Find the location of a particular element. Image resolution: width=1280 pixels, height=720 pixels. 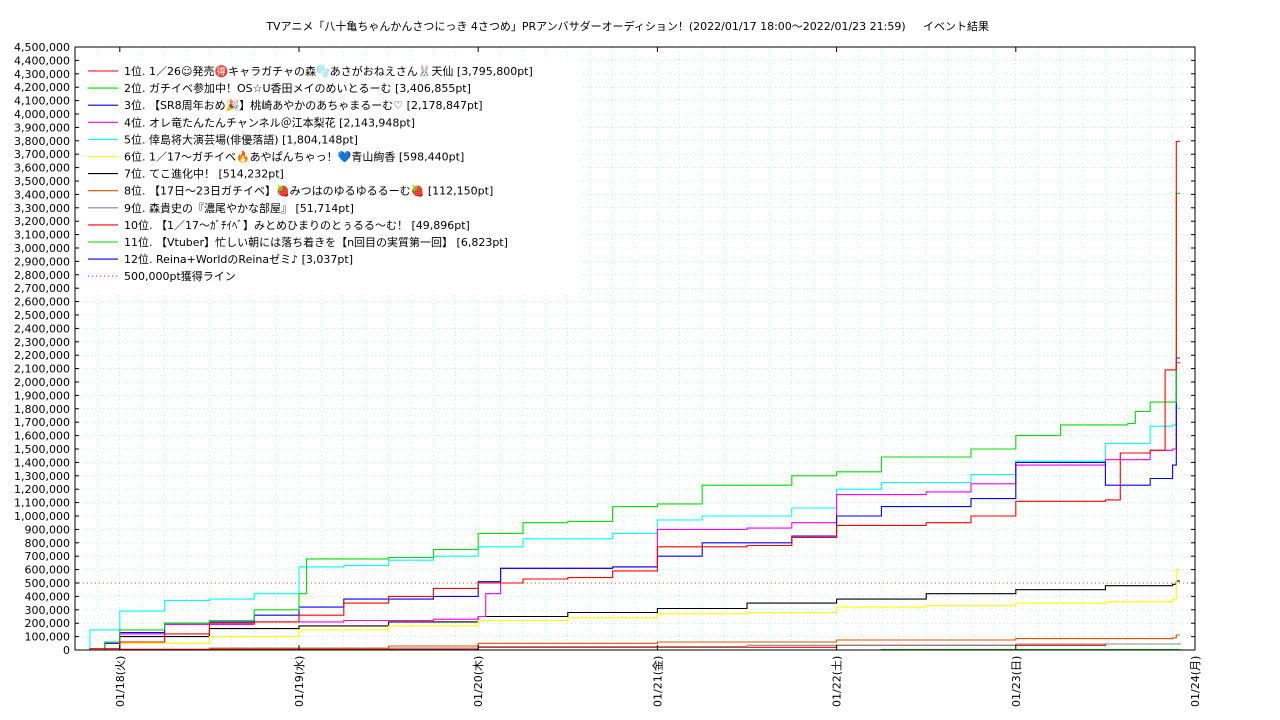

y-tick-label: 300,000 is located at coordinates (48, 610).